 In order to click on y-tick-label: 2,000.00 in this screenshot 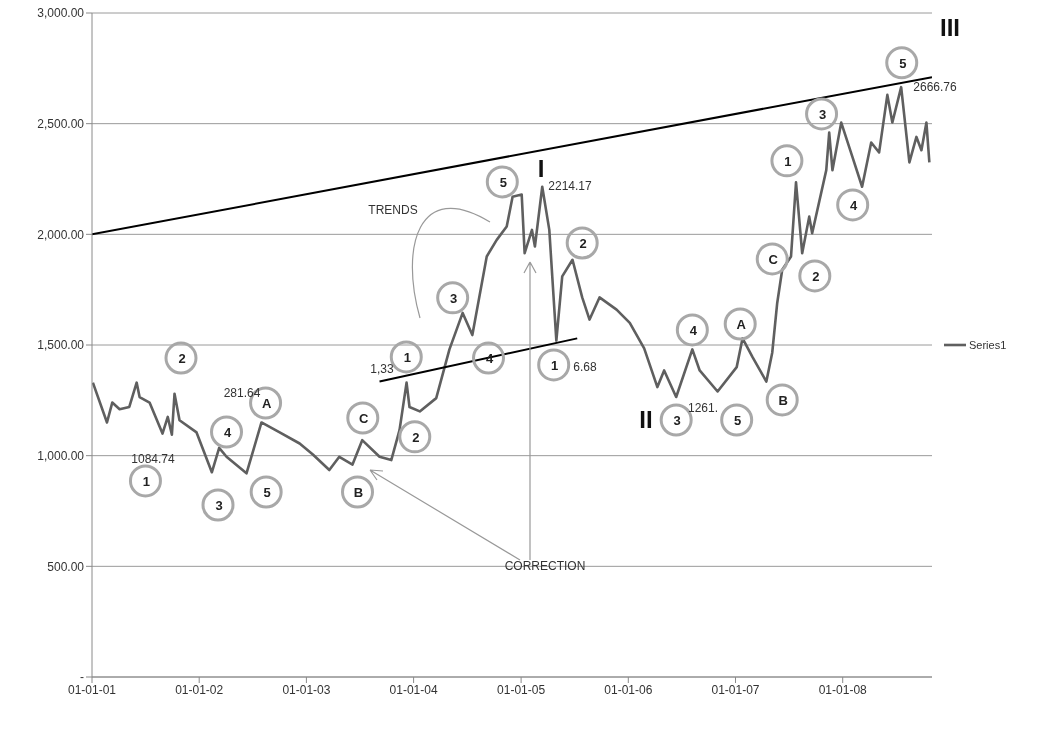, I will do `click(61, 234)`.